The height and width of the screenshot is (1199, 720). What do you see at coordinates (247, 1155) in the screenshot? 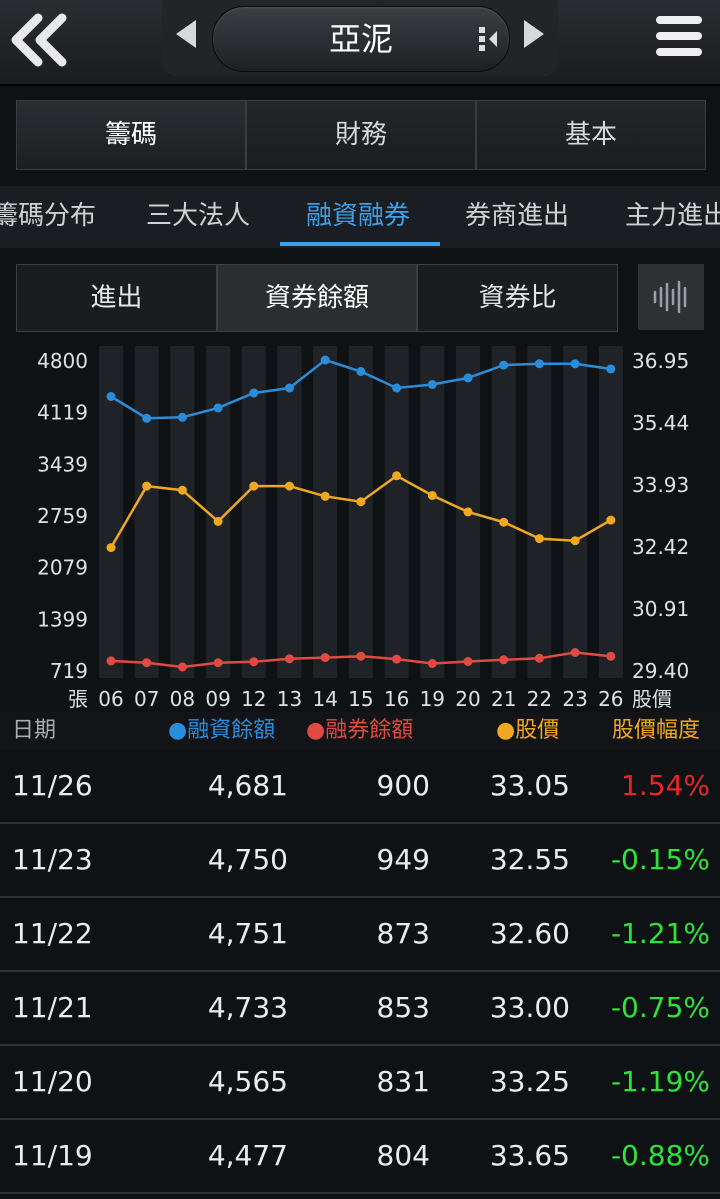
I see `row-fin-balance: 4,477` at bounding box center [247, 1155].